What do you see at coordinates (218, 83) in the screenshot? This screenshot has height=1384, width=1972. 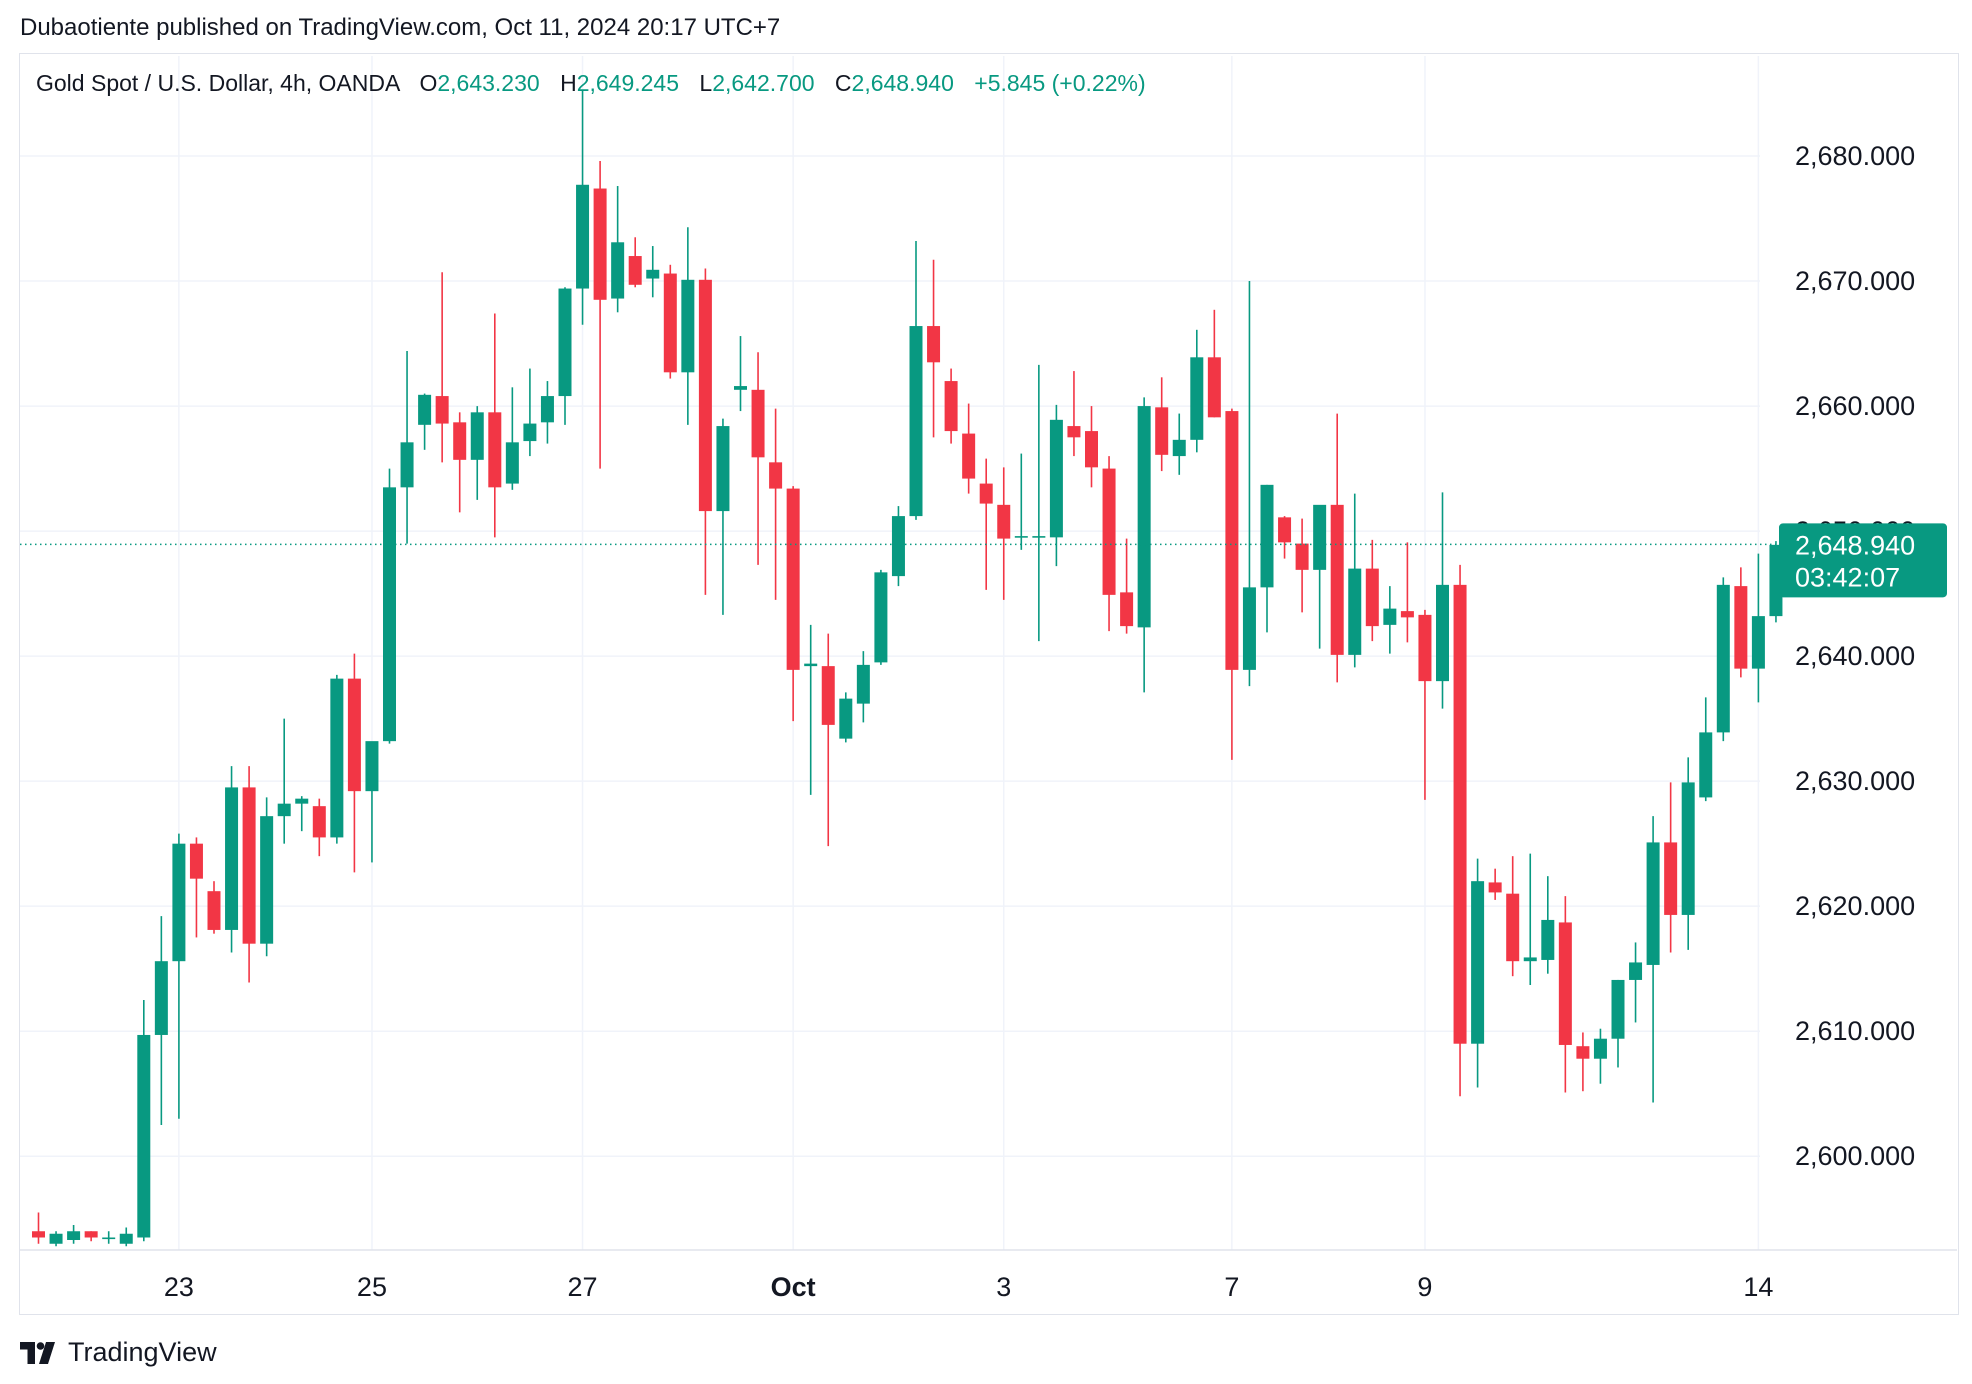 I see `symbol-name: Gold Spot / U.S. Dollar, 4h, OANDA` at bounding box center [218, 83].